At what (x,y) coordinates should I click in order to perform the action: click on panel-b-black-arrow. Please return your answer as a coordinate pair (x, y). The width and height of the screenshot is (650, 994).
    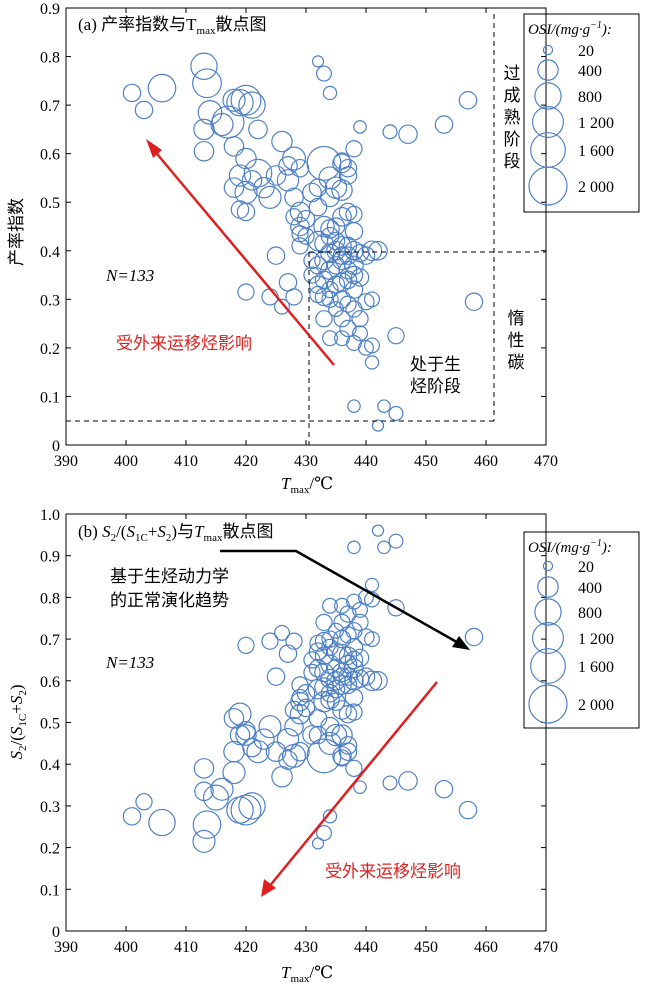
    Looking at the image, I should click on (341, 598).